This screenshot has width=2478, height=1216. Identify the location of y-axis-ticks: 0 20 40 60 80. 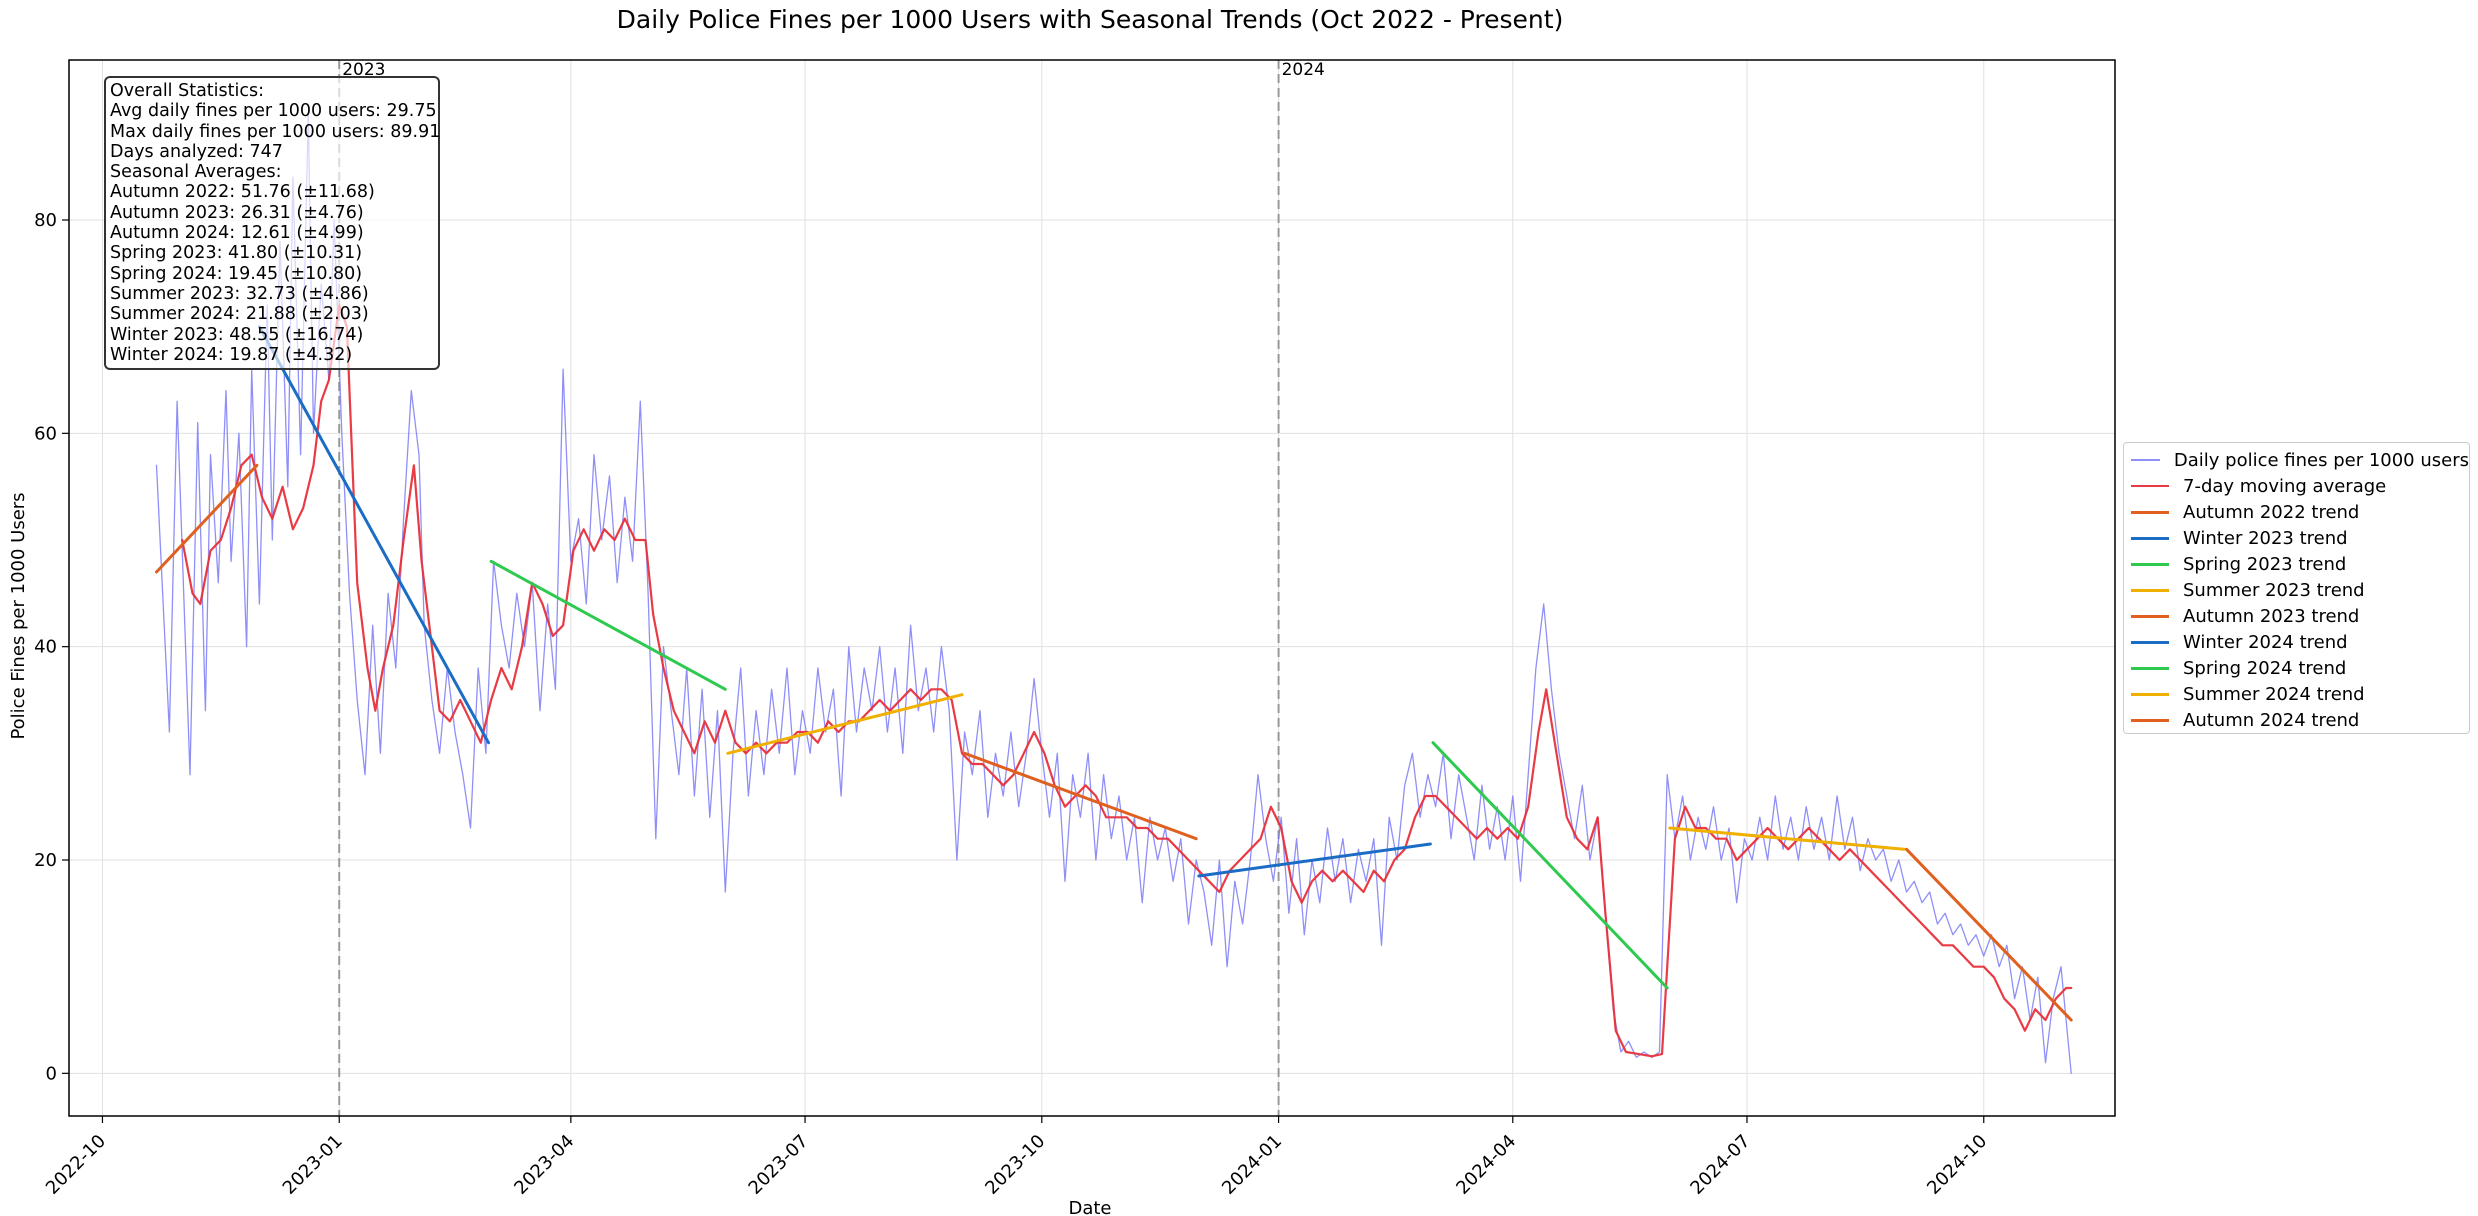
(51, 647).